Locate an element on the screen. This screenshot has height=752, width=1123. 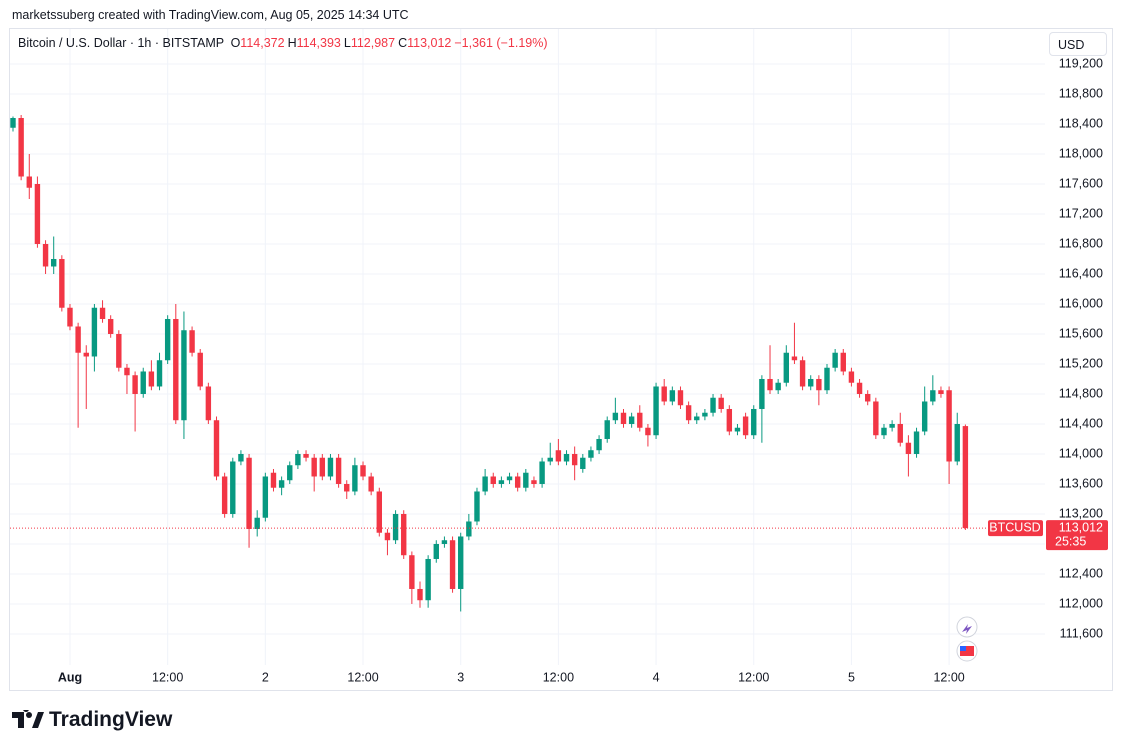
x-tick-label: 4 is located at coordinates (656, 677).